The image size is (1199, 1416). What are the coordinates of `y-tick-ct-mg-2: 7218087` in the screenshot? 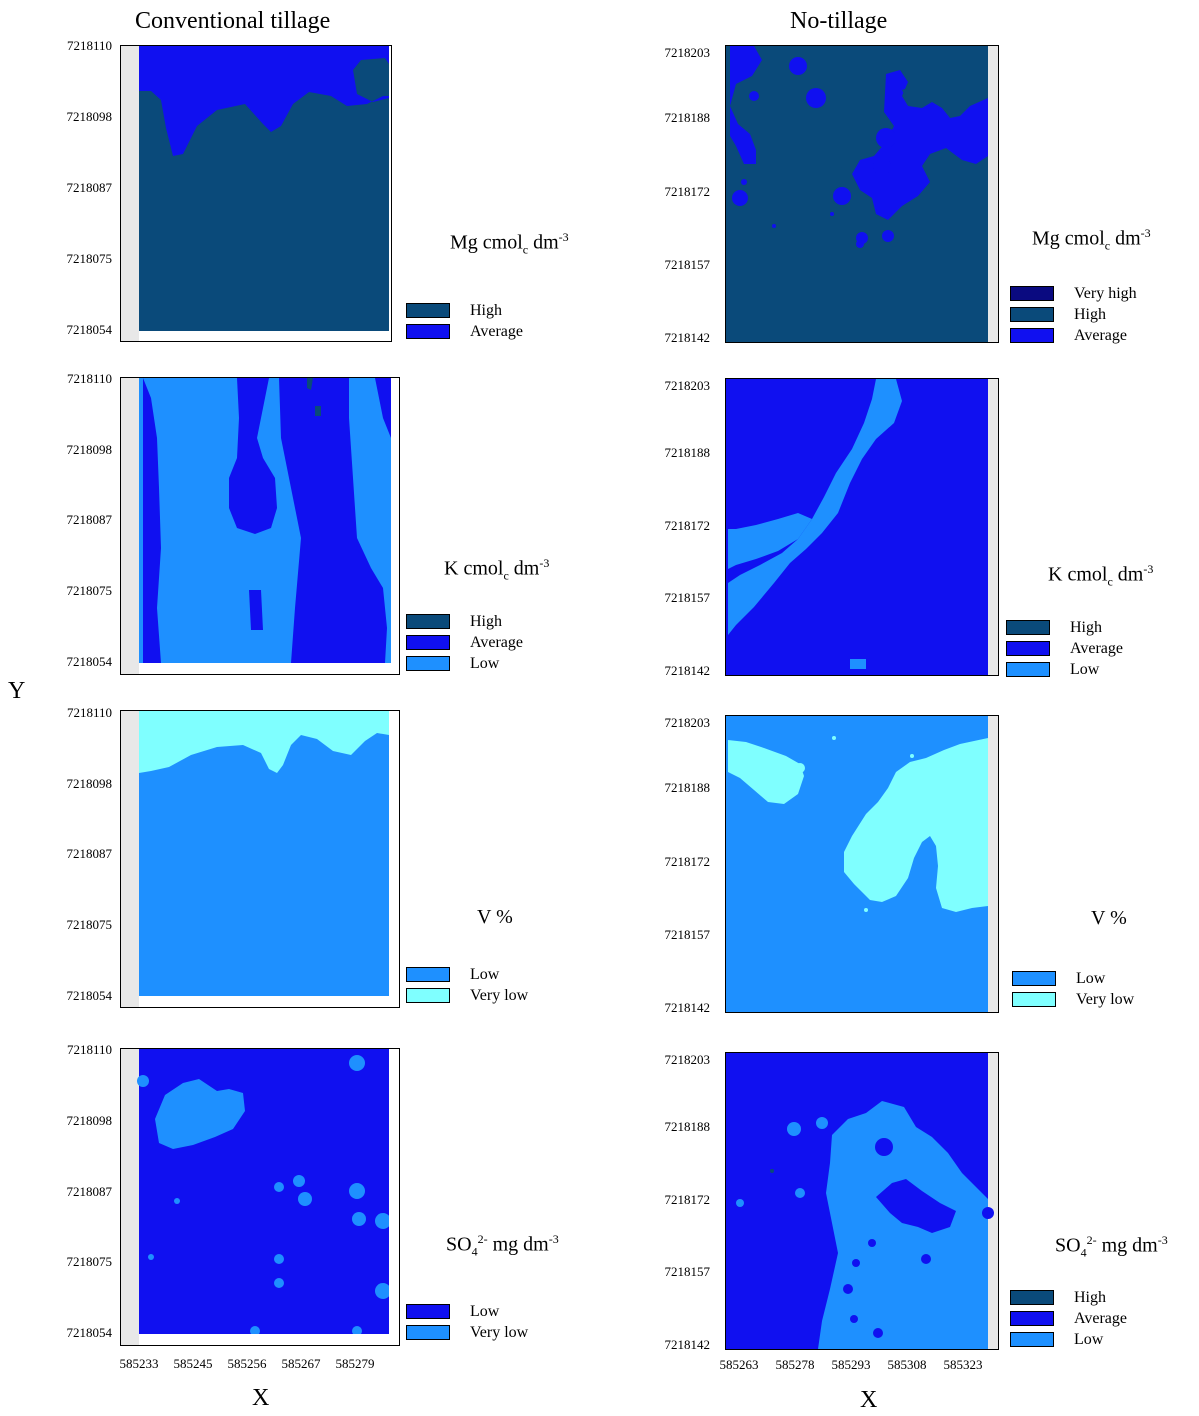 It's located at (89, 187).